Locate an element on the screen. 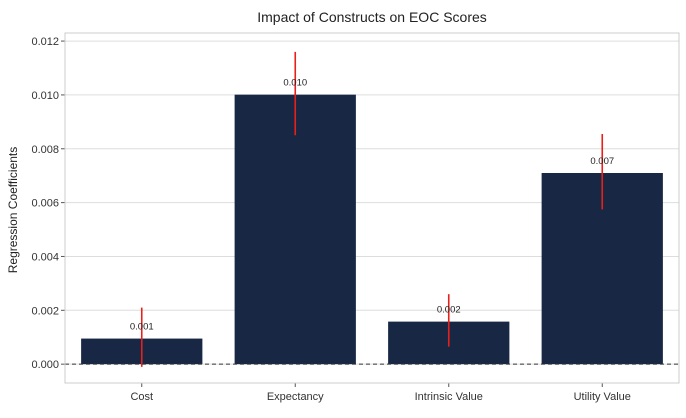  data-label: 0.002 is located at coordinates (449, 310).